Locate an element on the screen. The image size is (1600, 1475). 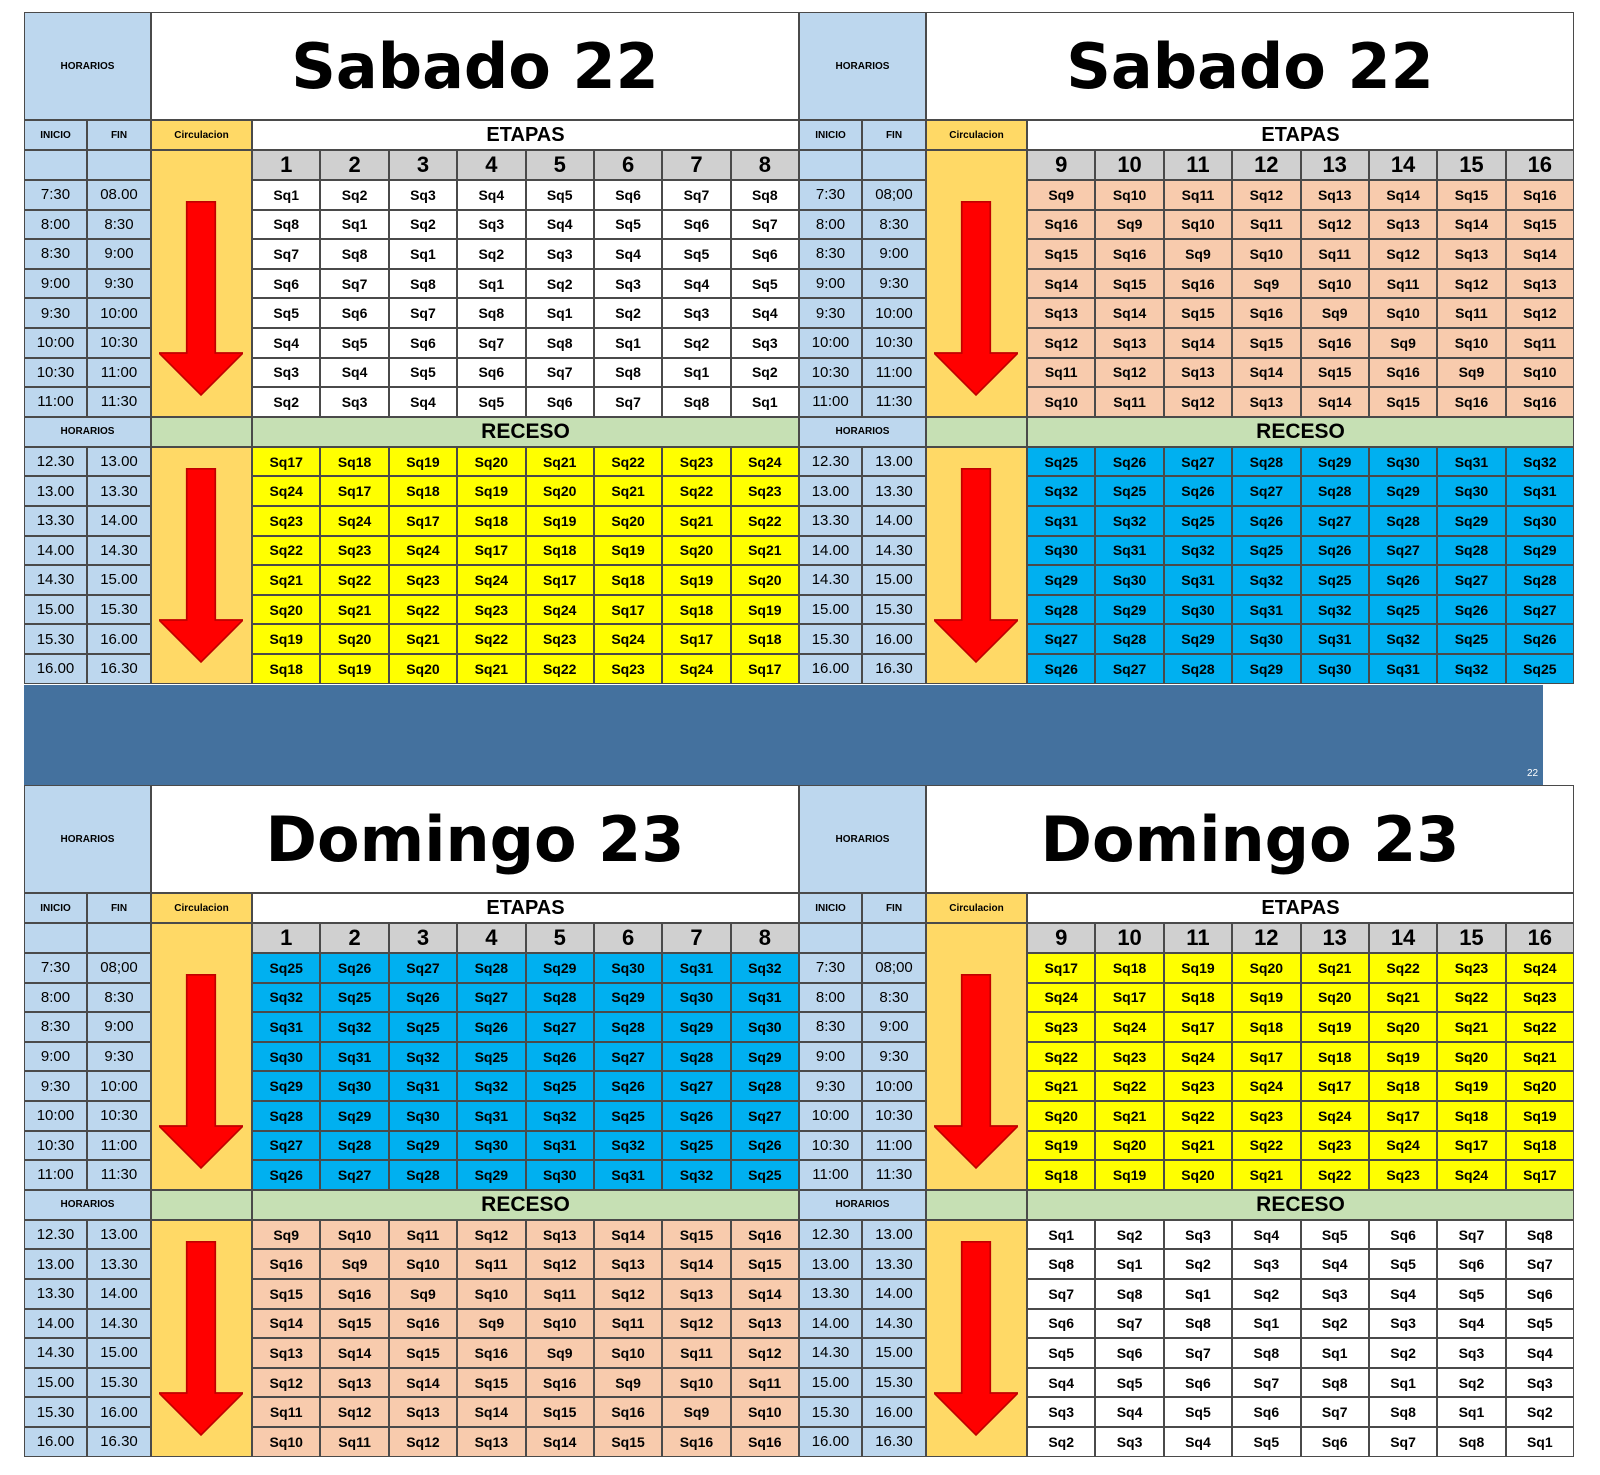
start-time: 12.30 is located at coordinates (55, 1234).